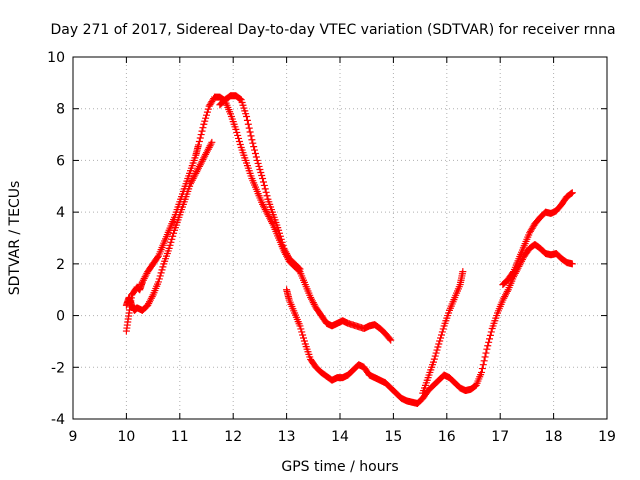  Describe the element at coordinates (180, 437) in the screenshot. I see `x-tick-label: 11` at that location.